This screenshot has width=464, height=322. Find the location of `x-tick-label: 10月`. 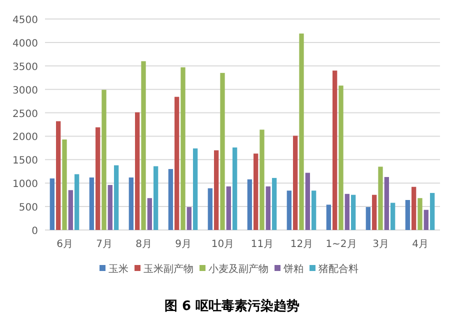

x-tick-label: 10月 is located at coordinates (222, 244).